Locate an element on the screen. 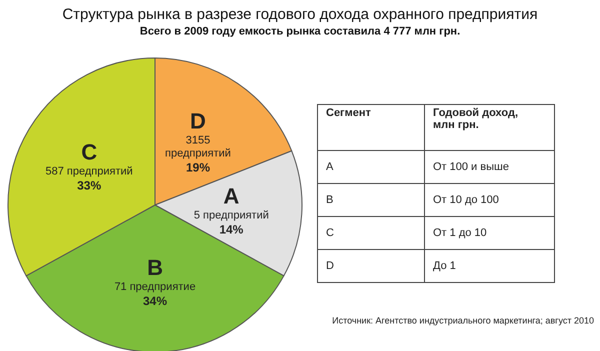 This screenshot has height=351, width=600. chart-title: Структура рынка в разрезе годового дохода охранного предприятия is located at coordinates (300, 14).